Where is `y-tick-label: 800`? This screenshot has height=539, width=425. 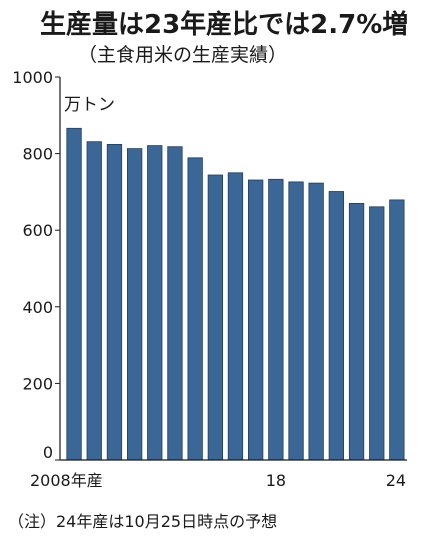 y-tick-label: 800 is located at coordinates (37, 154).